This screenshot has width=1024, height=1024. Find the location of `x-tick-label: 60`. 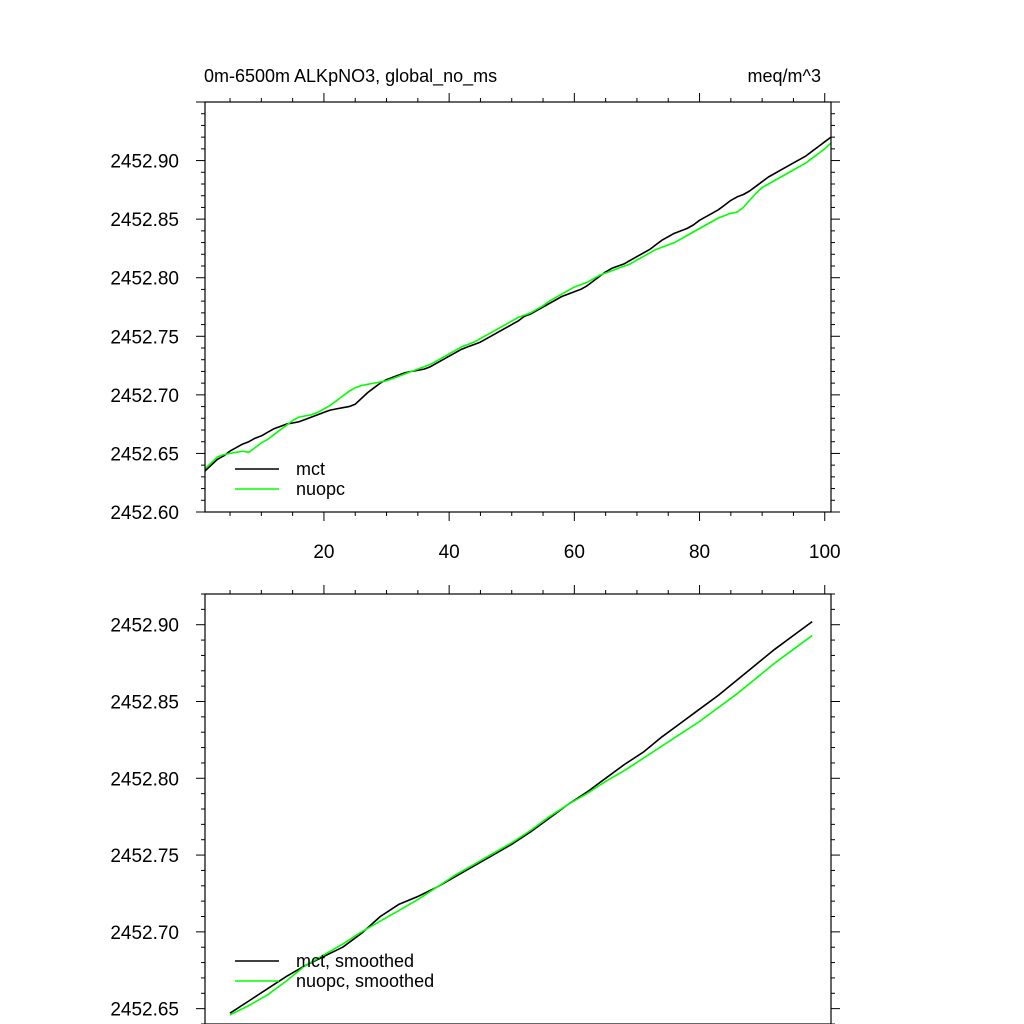

x-tick-label: 60 is located at coordinates (574, 552).